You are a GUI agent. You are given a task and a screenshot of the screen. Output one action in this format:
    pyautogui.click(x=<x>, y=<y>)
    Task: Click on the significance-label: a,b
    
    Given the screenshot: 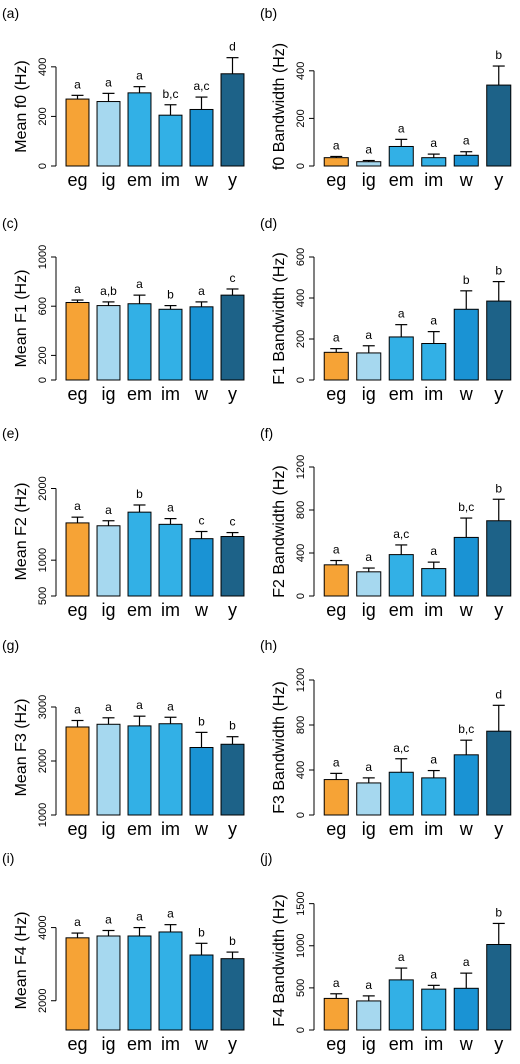 What is the action you would take?
    pyautogui.click(x=108, y=291)
    